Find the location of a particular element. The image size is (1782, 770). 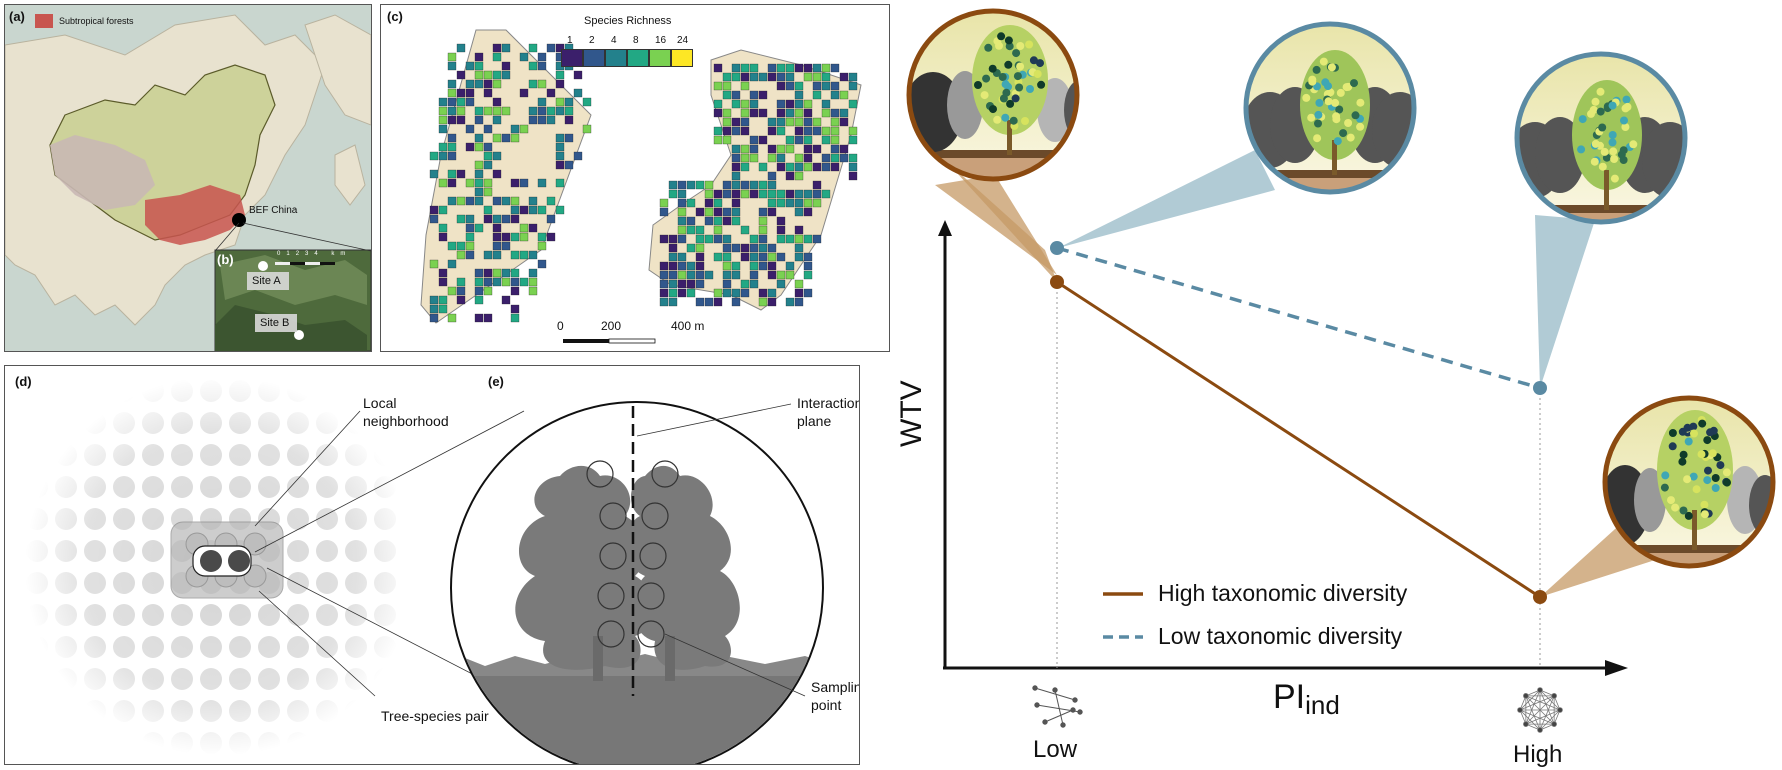

legend-value-16: 16 is located at coordinates (661, 40).